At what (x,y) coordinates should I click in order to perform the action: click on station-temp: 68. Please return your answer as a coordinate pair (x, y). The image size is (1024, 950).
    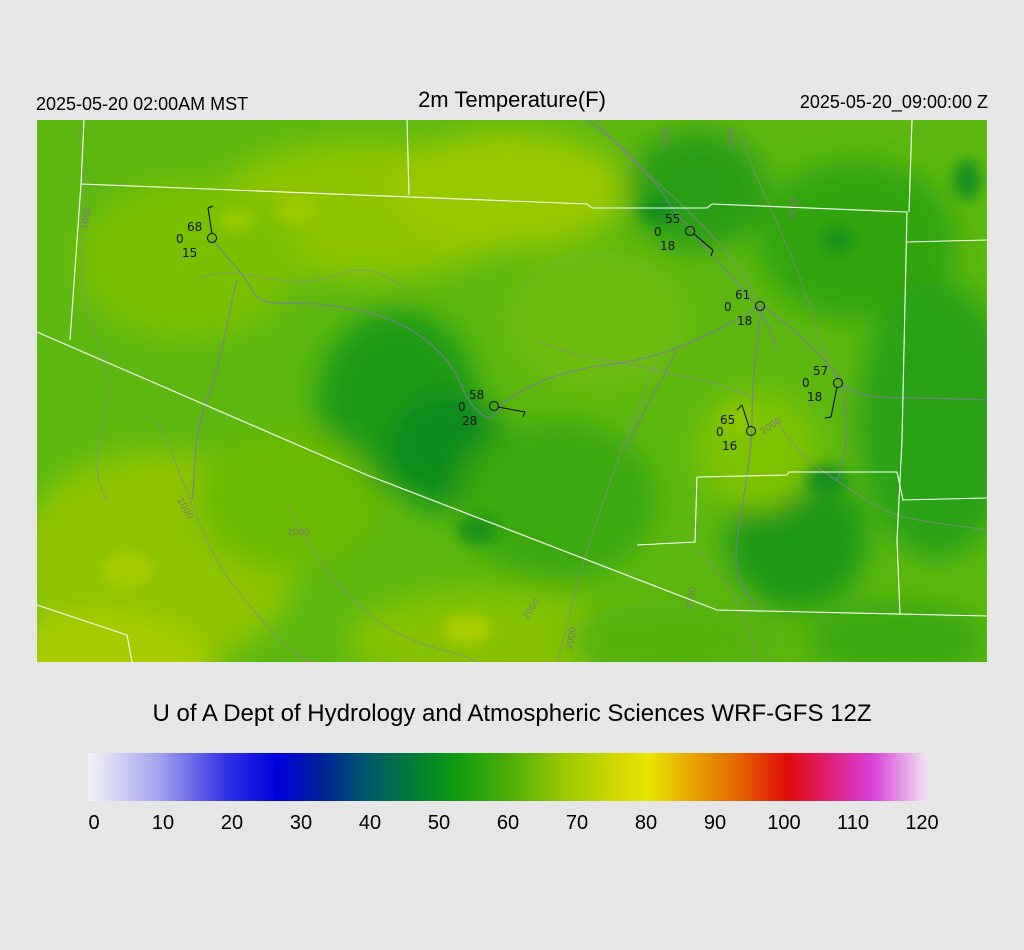
    Looking at the image, I should click on (194, 227).